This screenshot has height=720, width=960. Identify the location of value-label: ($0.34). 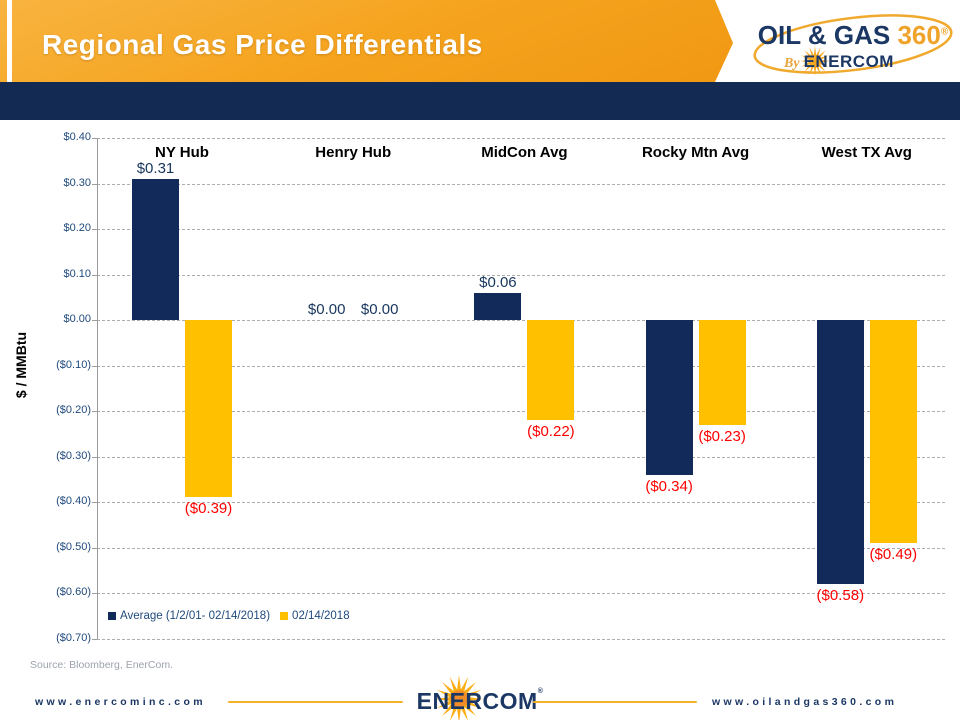
(669, 486).